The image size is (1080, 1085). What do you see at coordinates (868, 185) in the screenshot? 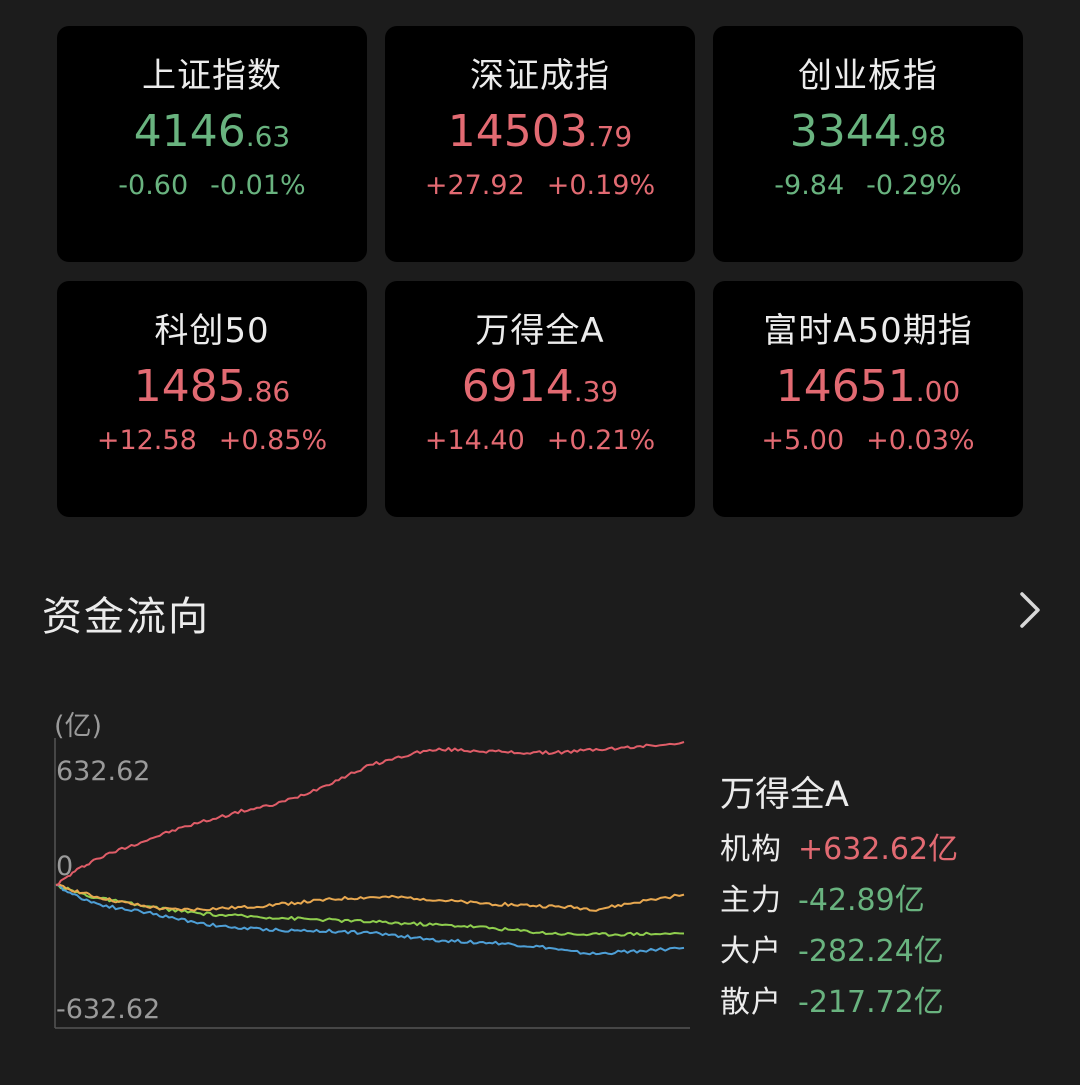
I see `index-change: -9.84 -0.29%` at bounding box center [868, 185].